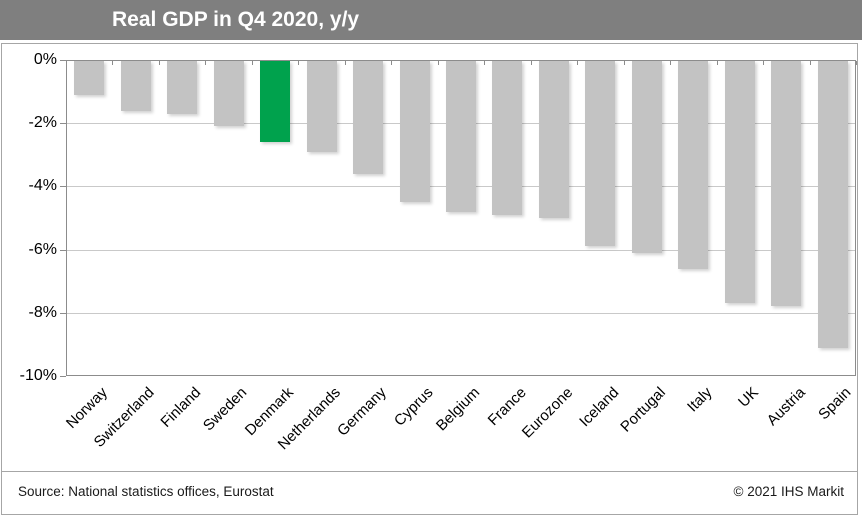  I want to click on bar-netherlands, so click(321, 106).